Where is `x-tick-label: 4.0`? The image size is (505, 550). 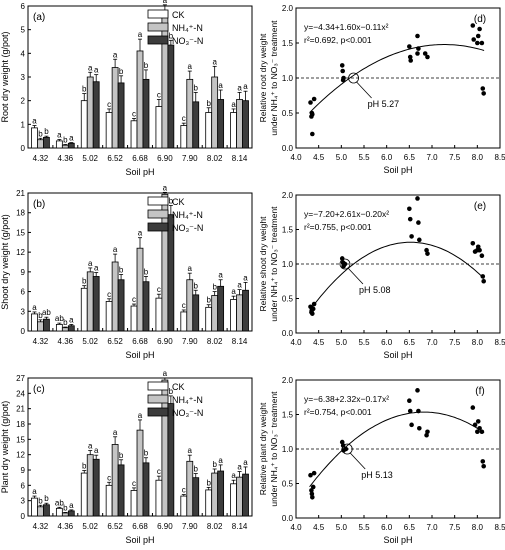
x-tick-label: 4.0 is located at coordinates (296, 342).